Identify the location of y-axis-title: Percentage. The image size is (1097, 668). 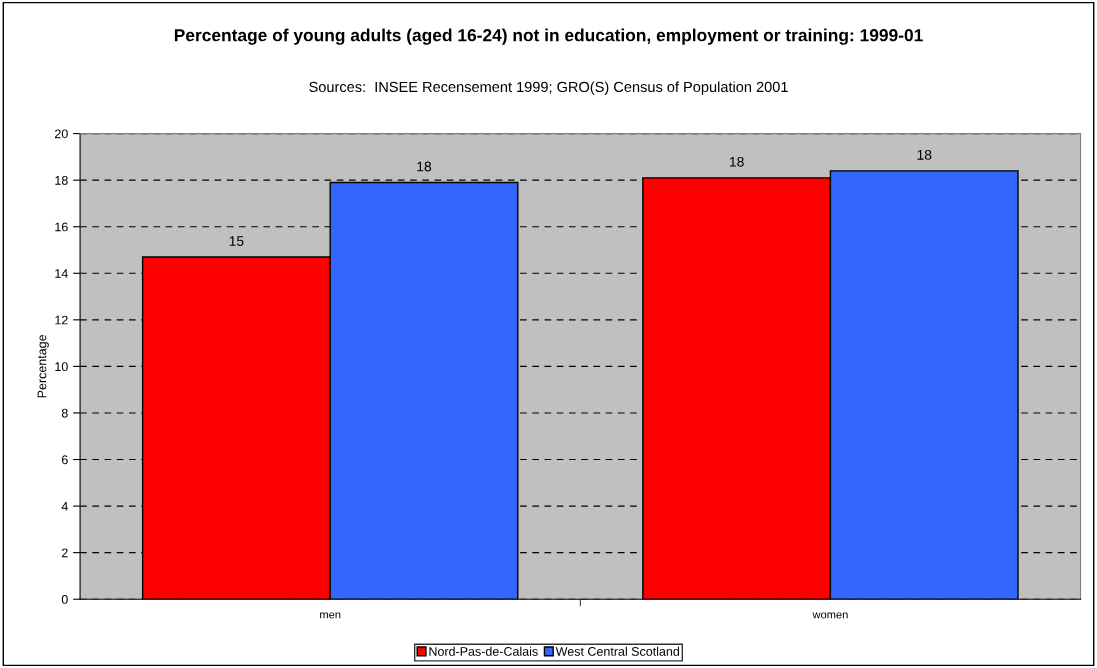
(43, 366).